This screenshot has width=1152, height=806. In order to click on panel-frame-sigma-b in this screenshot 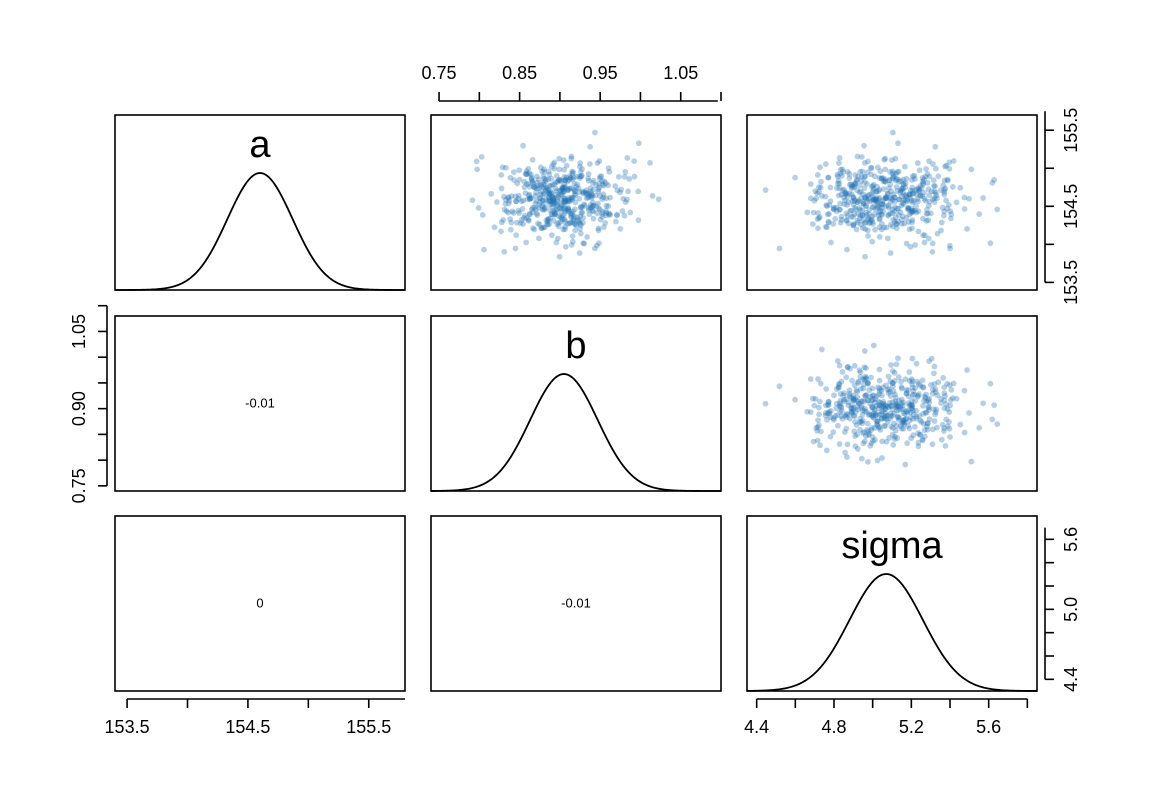, I will do `click(576, 603)`.